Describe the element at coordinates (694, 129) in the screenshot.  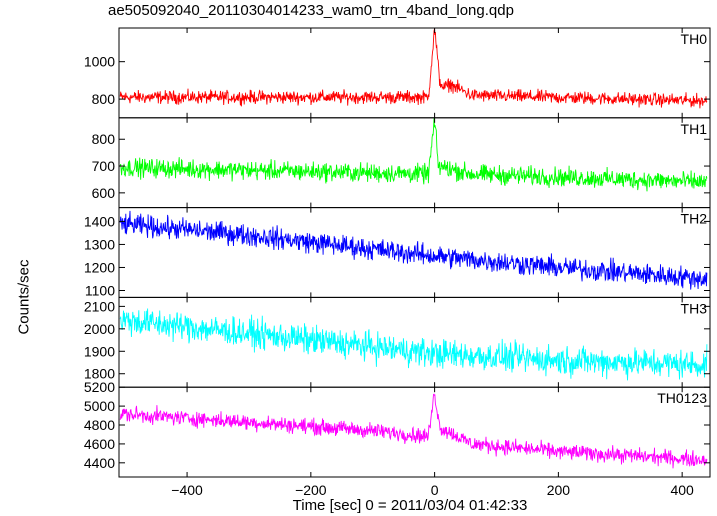
I see `panel-label-th1: TH1` at that location.